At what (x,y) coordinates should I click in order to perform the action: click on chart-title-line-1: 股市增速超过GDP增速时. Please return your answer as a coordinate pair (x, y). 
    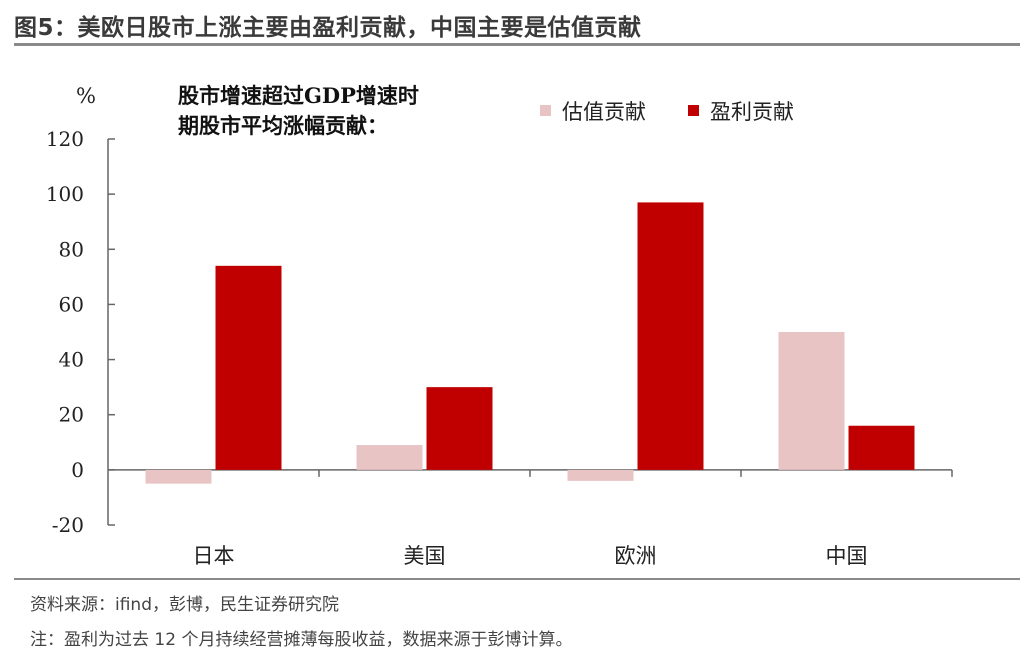
    Looking at the image, I should click on (298, 95).